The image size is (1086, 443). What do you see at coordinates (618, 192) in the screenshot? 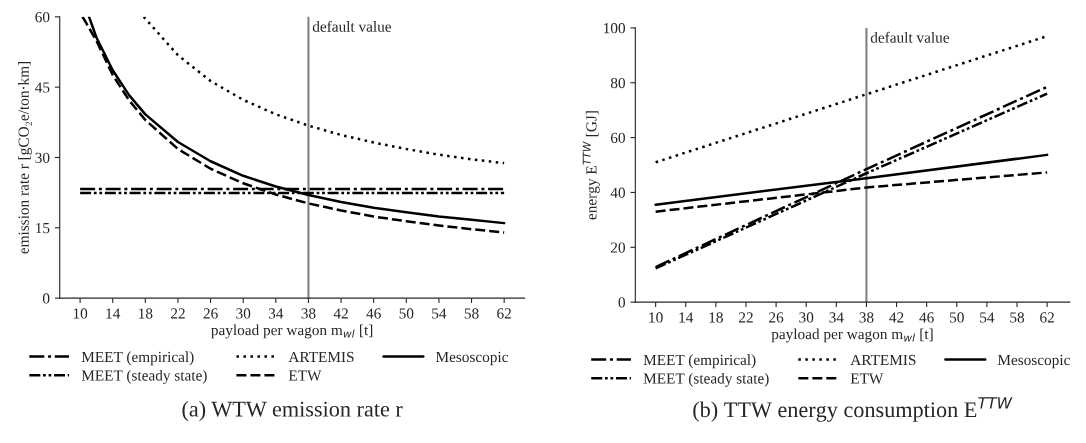
I see `y-tick-label: 40` at bounding box center [618, 192].